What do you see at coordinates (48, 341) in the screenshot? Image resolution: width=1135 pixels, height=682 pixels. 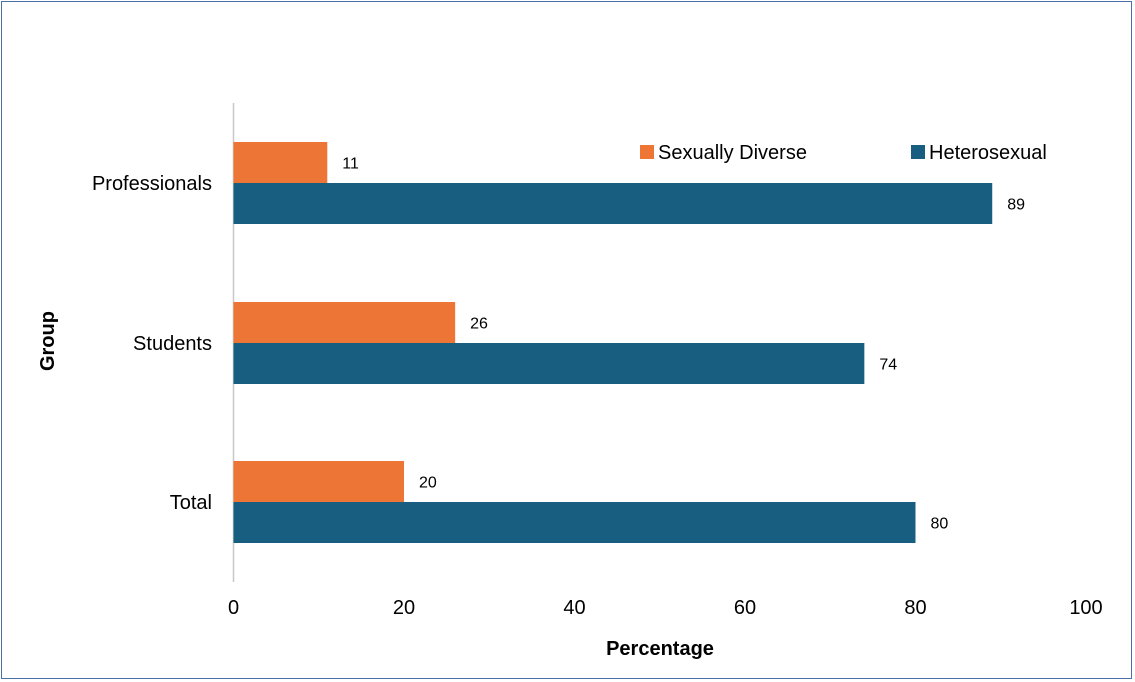 I see `y-axis-title: Group` at bounding box center [48, 341].